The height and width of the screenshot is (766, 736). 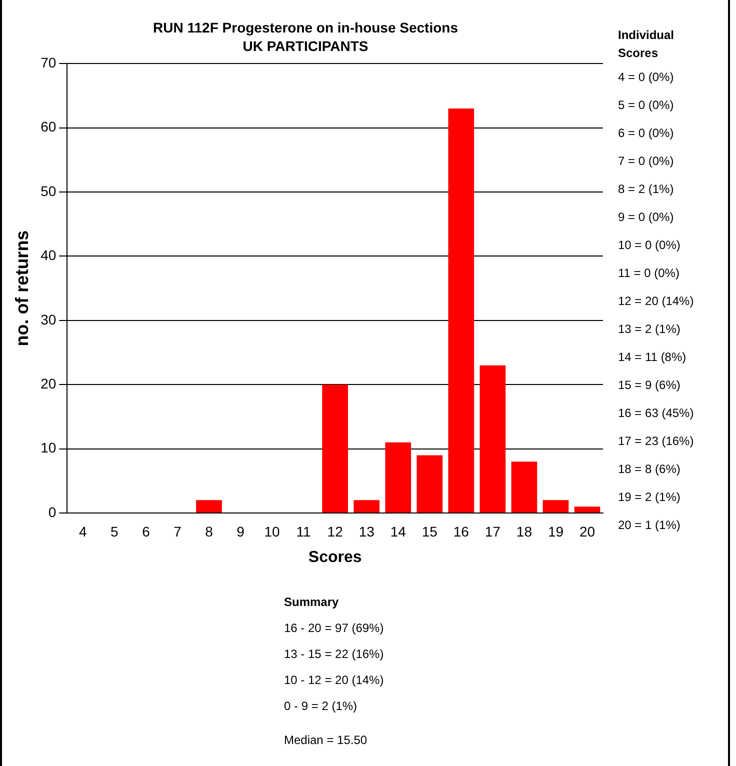 What do you see at coordinates (48, 319) in the screenshot?
I see `y-tick-label: 30` at bounding box center [48, 319].